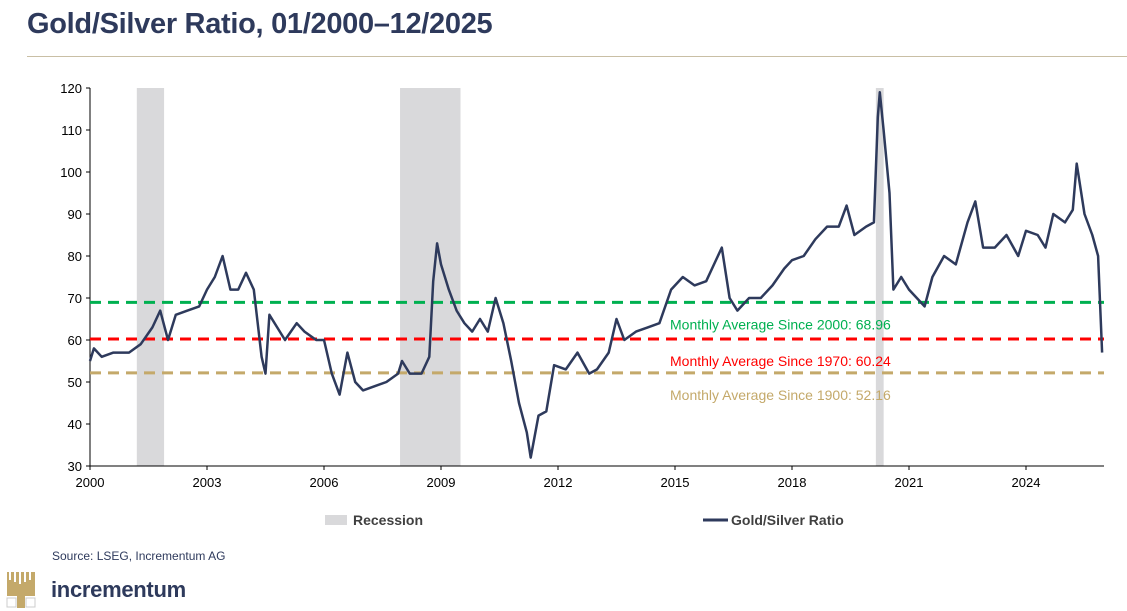 Image resolution: width=1127 pixels, height=611 pixels. Describe the element at coordinates (75, 256) in the screenshot. I see `y-tick-label: 80` at that location.